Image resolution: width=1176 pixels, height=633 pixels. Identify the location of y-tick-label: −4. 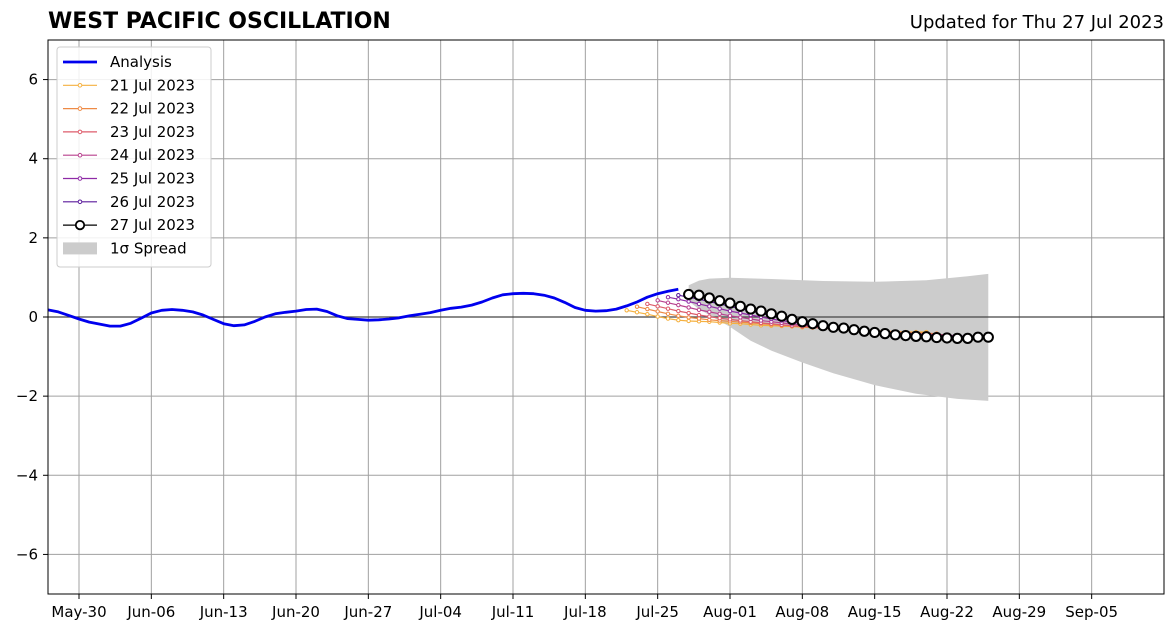
(27, 475).